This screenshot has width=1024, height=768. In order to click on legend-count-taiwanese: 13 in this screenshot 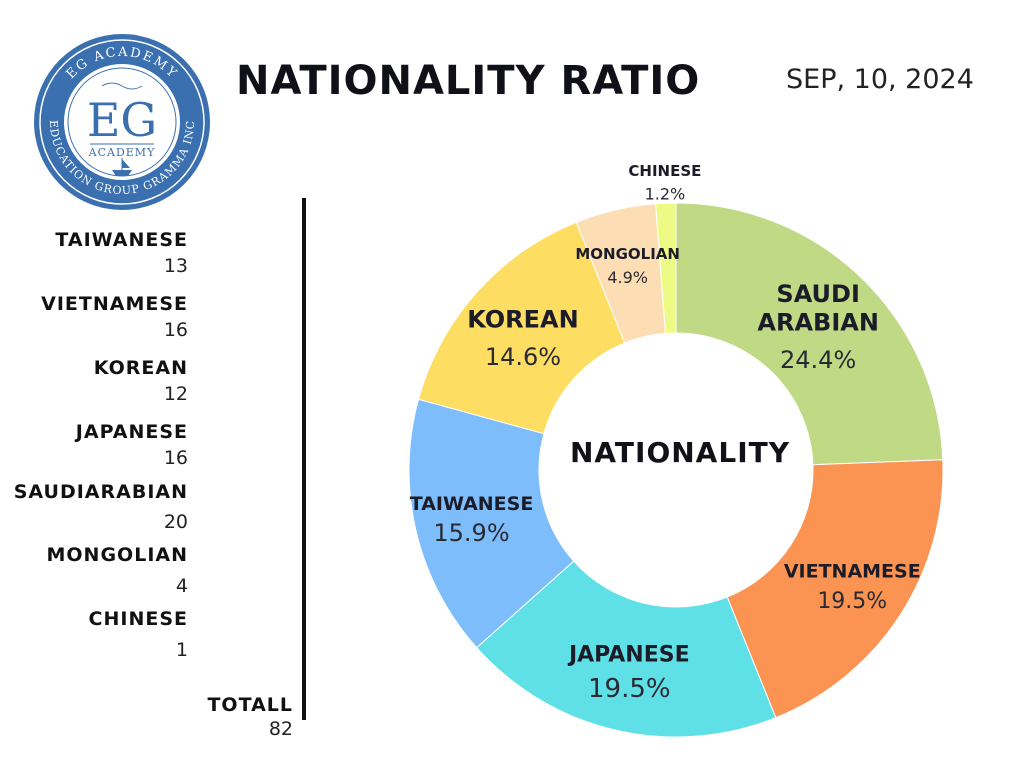, I will do `click(175, 266)`.